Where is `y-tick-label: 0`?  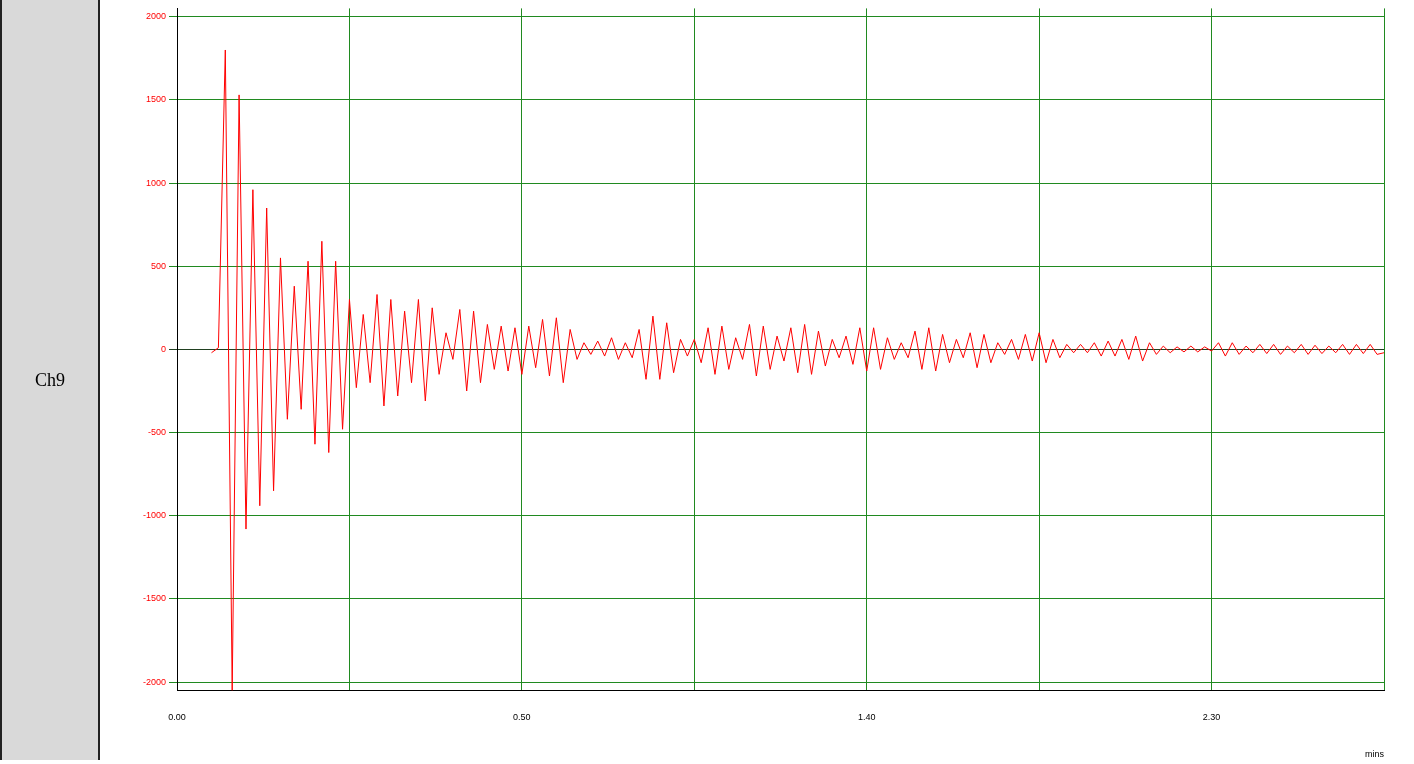 y-tick-label: 0 is located at coordinates (164, 348).